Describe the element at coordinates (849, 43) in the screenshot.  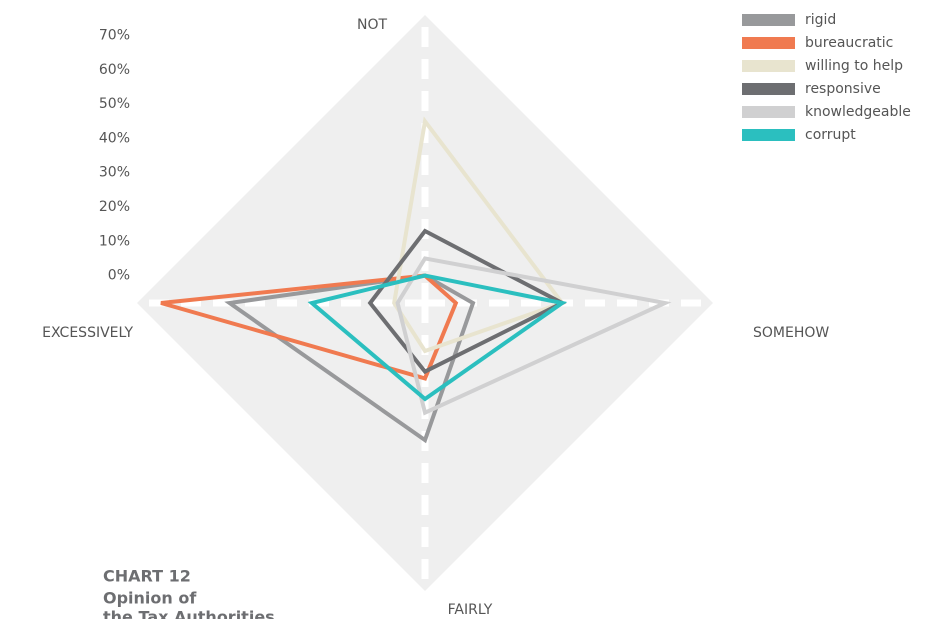
I see `legend-label: bureaucratic` at that location.